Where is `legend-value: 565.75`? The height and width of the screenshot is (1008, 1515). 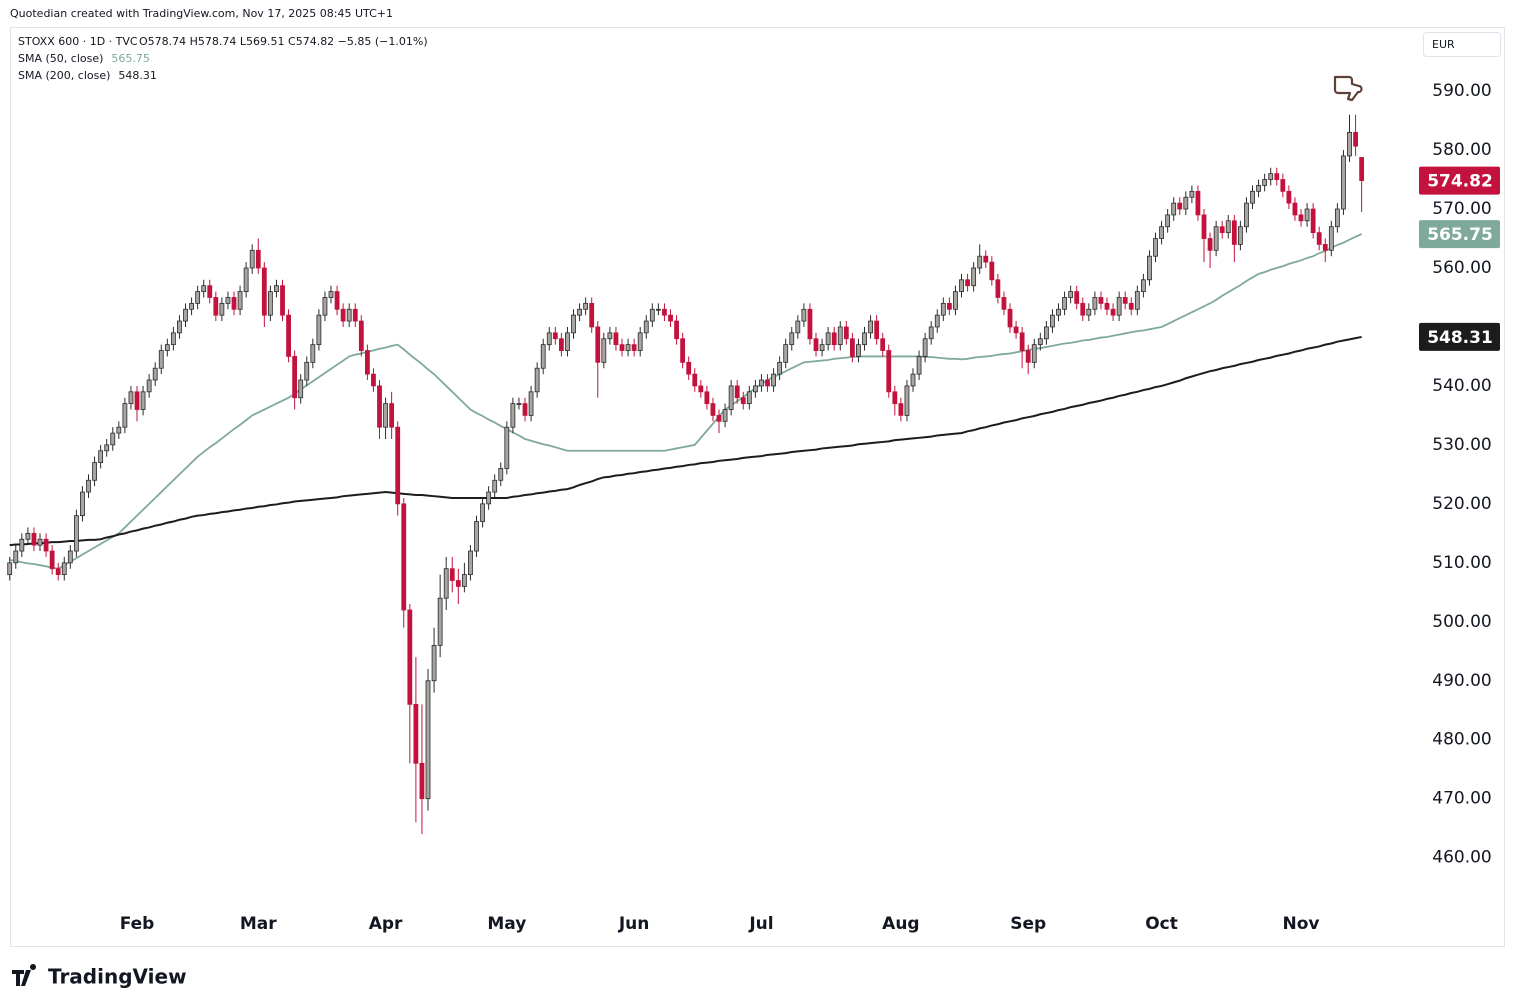
legend-value: 565.75 is located at coordinates (130, 58).